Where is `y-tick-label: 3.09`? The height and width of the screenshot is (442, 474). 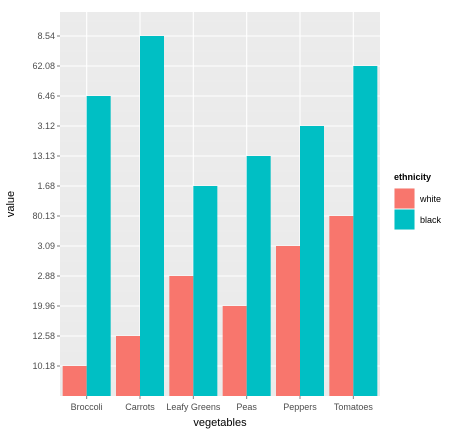
y-tick-label: 3.09 is located at coordinates (46, 246).